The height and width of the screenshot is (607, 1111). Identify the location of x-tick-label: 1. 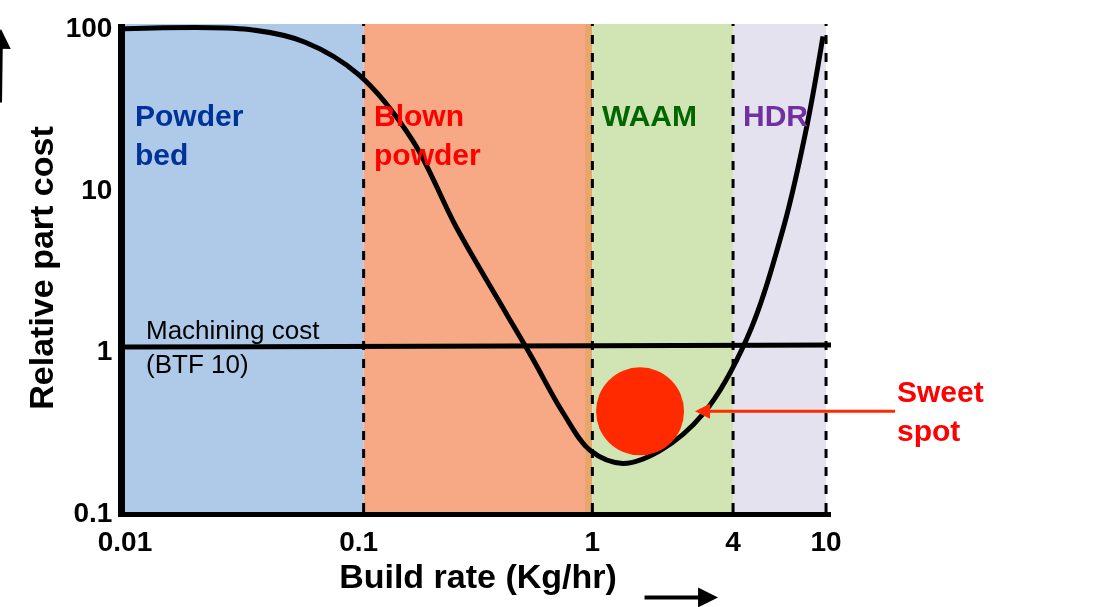
(592, 541).